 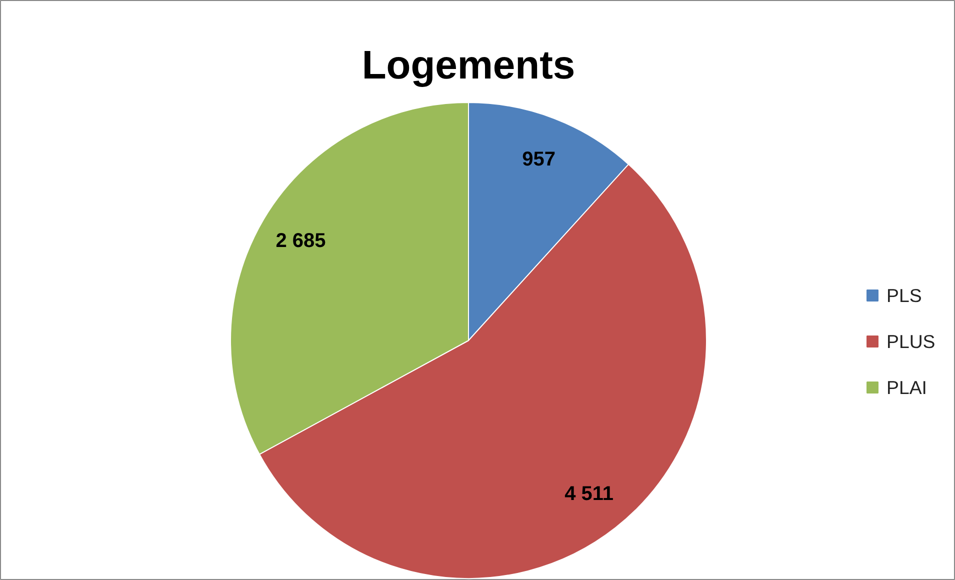 I want to click on chart-title: Logements, so click(x=469, y=66).